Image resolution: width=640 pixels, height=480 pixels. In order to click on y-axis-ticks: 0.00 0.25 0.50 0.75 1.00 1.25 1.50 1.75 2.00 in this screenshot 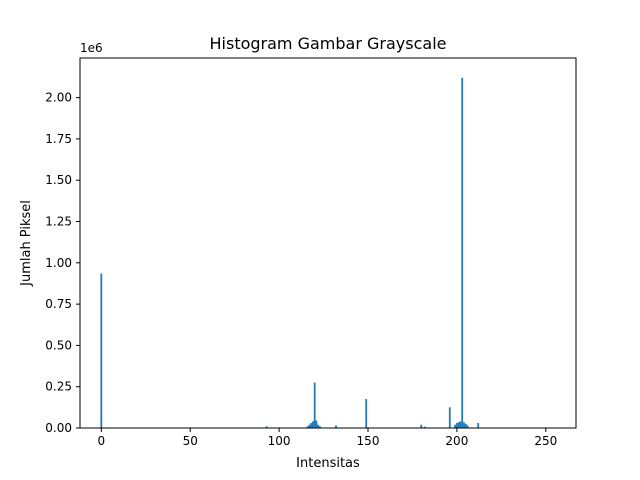, I will do `click(62, 263)`.